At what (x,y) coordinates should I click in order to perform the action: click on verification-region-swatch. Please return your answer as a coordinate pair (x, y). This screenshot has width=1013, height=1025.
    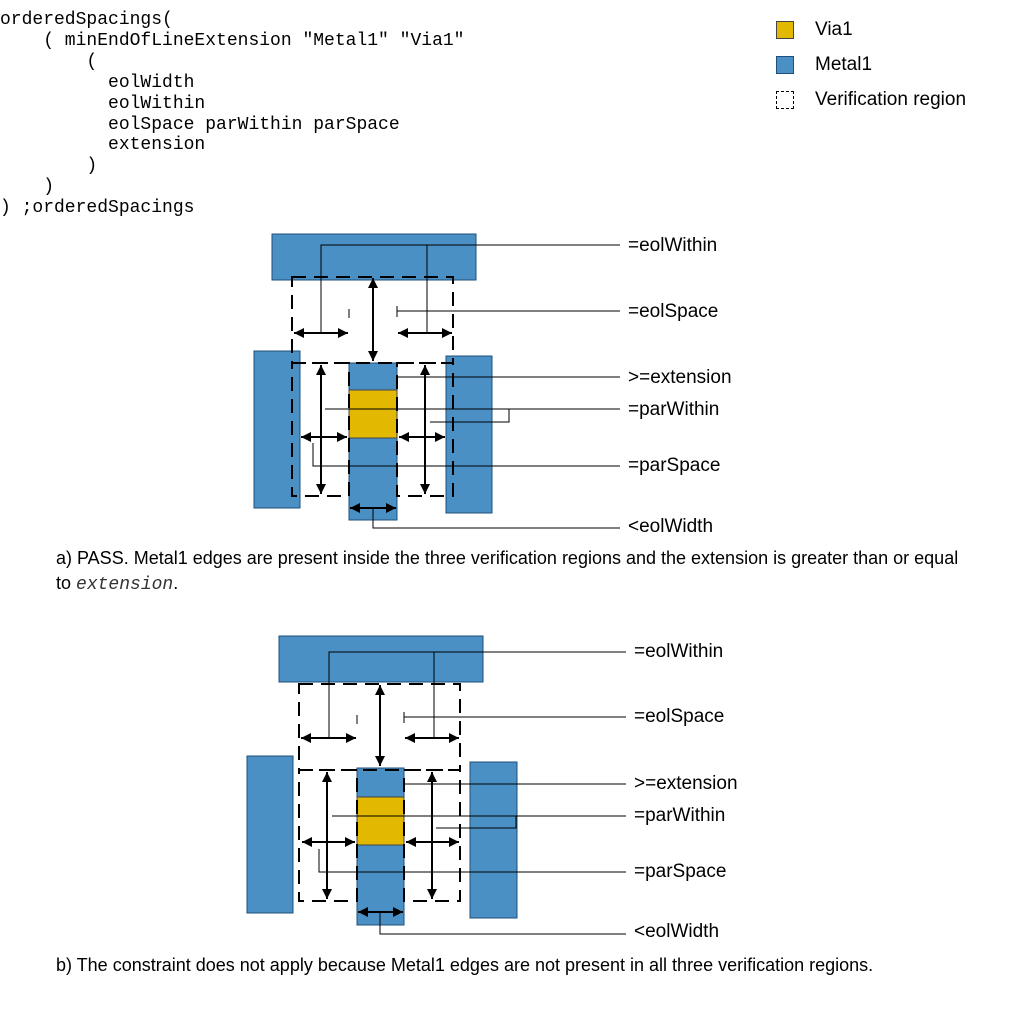
    Looking at the image, I should click on (785, 99).